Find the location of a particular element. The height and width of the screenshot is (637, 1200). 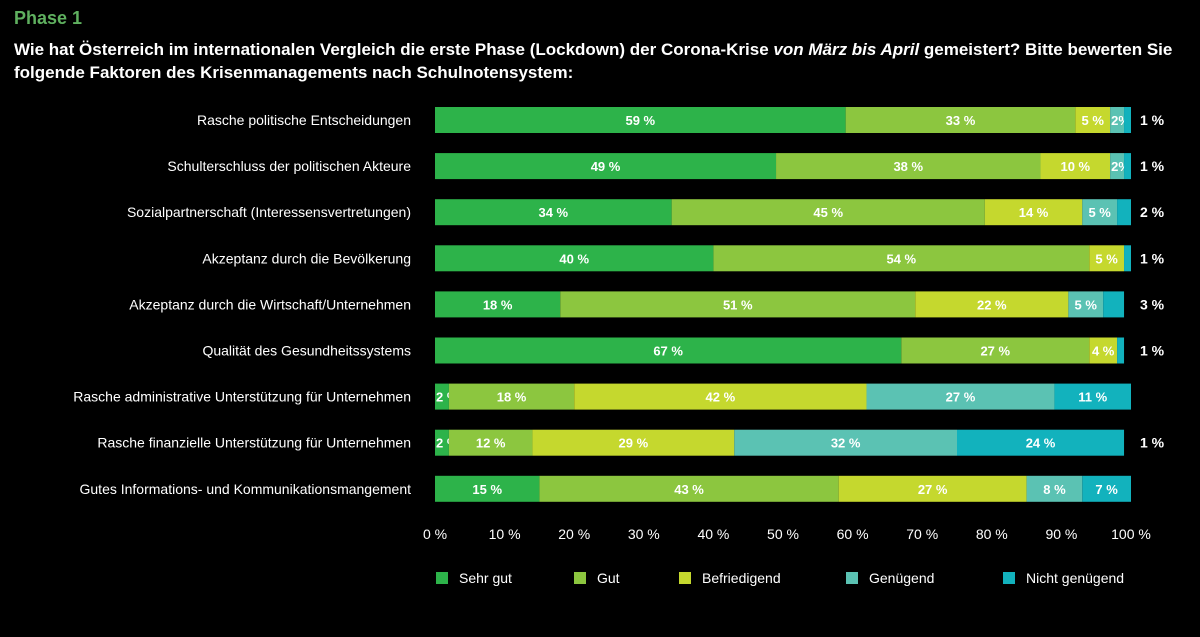

legend-label: Genügend is located at coordinates (901, 578).